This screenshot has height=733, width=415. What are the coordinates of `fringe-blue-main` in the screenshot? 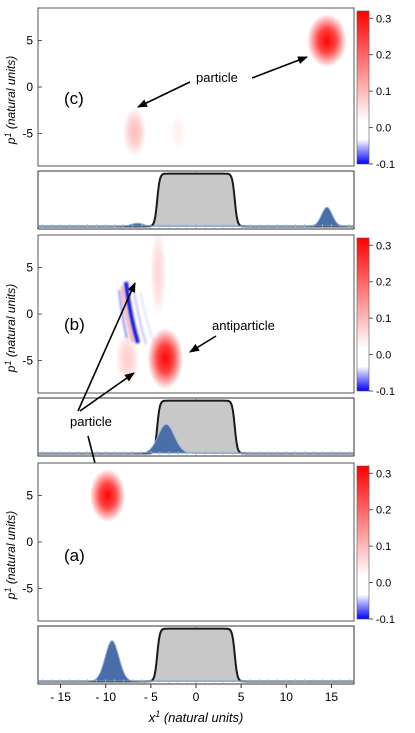 It's located at (132, 312).